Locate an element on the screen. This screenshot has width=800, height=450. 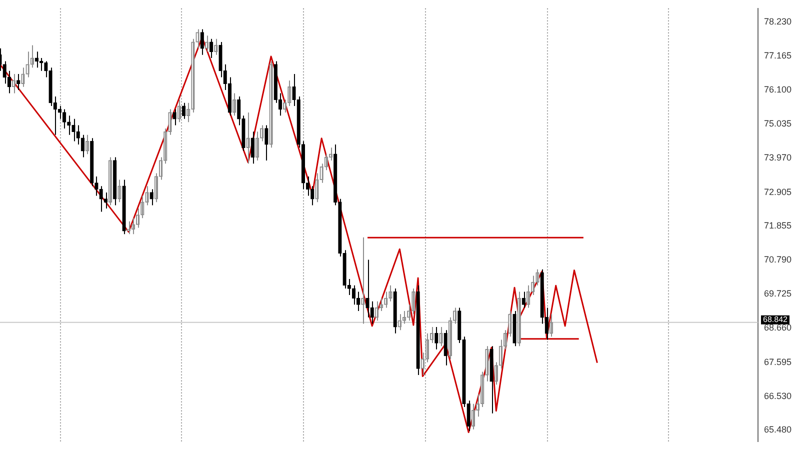
y-tick-label: 67.595 is located at coordinates (778, 361).